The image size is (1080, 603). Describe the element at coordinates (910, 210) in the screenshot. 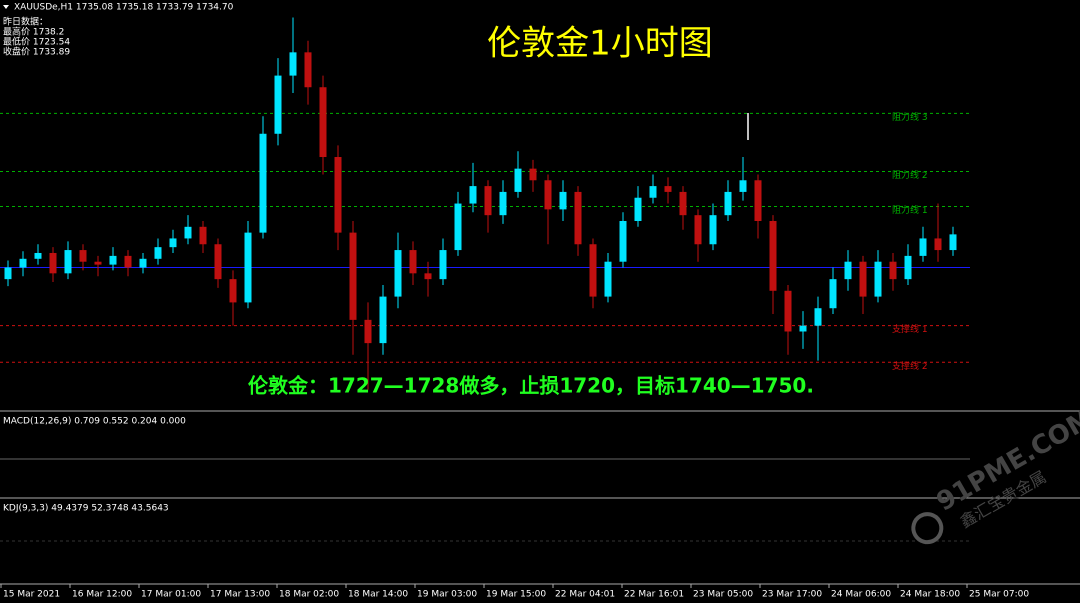

I see `level-label: 阻力线 1` at that location.